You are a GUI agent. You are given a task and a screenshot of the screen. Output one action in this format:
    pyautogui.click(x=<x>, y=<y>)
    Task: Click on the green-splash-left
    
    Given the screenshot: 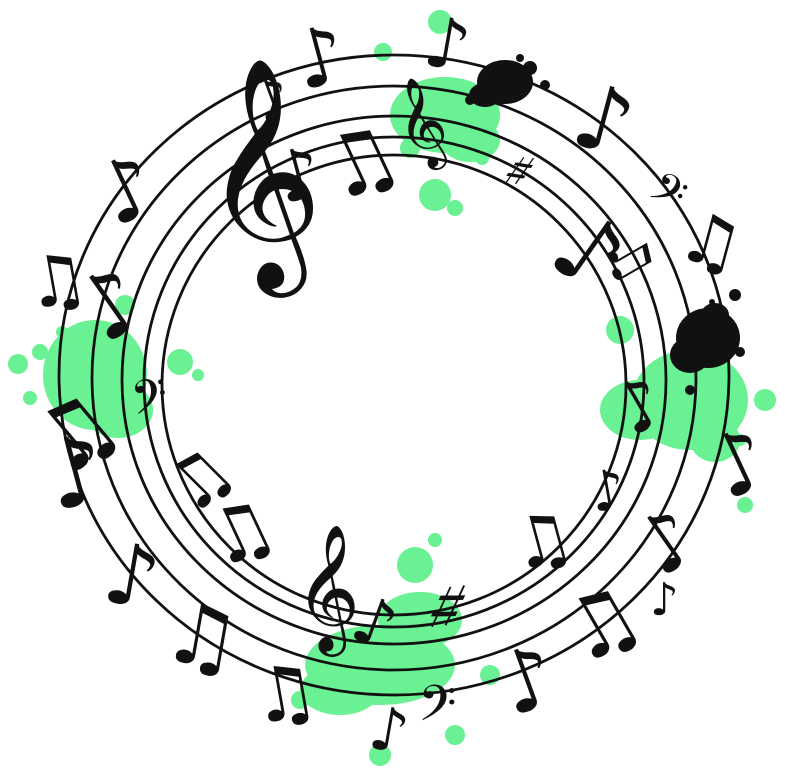 What is the action you would take?
    pyautogui.click(x=106, y=366)
    